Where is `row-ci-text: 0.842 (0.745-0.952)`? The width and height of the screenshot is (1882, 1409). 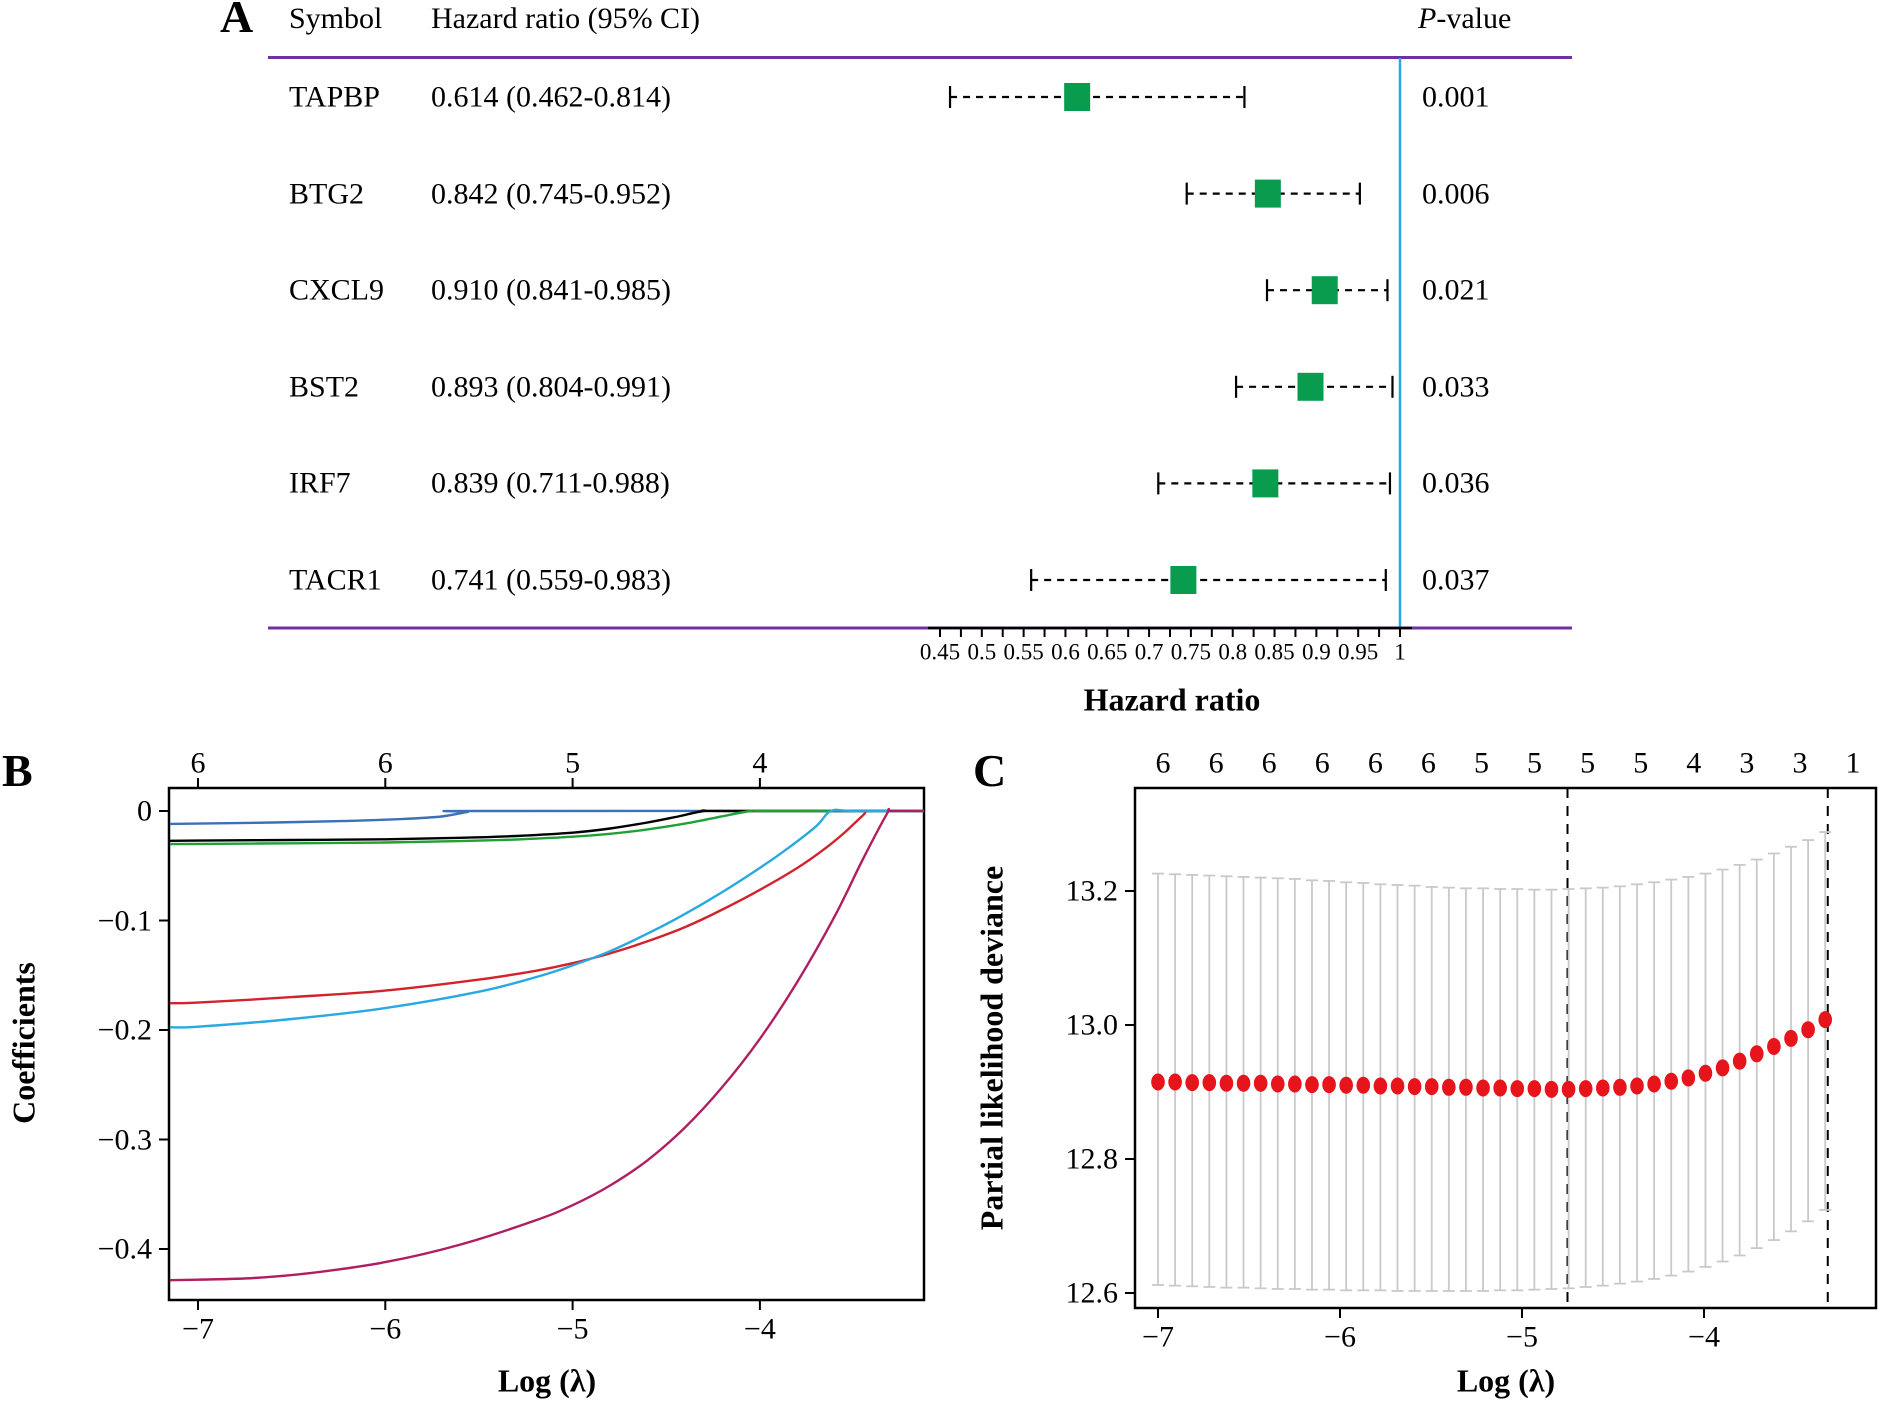
row-ci-text: 0.842 (0.745-0.952) is located at coordinates (551, 194).